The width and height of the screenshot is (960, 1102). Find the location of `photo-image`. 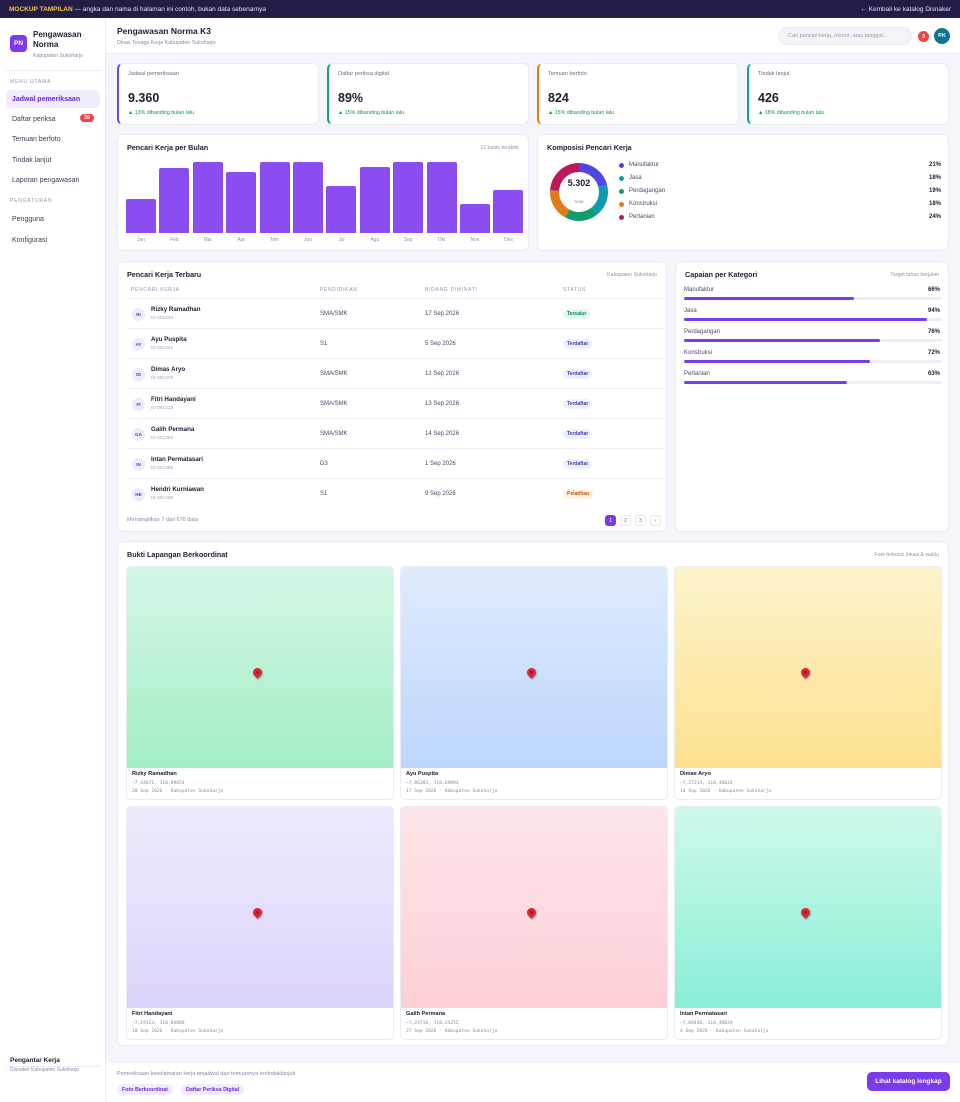

photo-image is located at coordinates (260, 667).